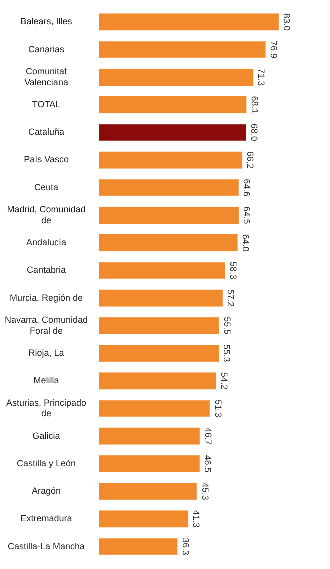 This screenshot has height=569, width=330. Describe the element at coordinates (46, 215) in the screenshot. I see `y-tick-label: Madrid, Comunidad de` at that location.